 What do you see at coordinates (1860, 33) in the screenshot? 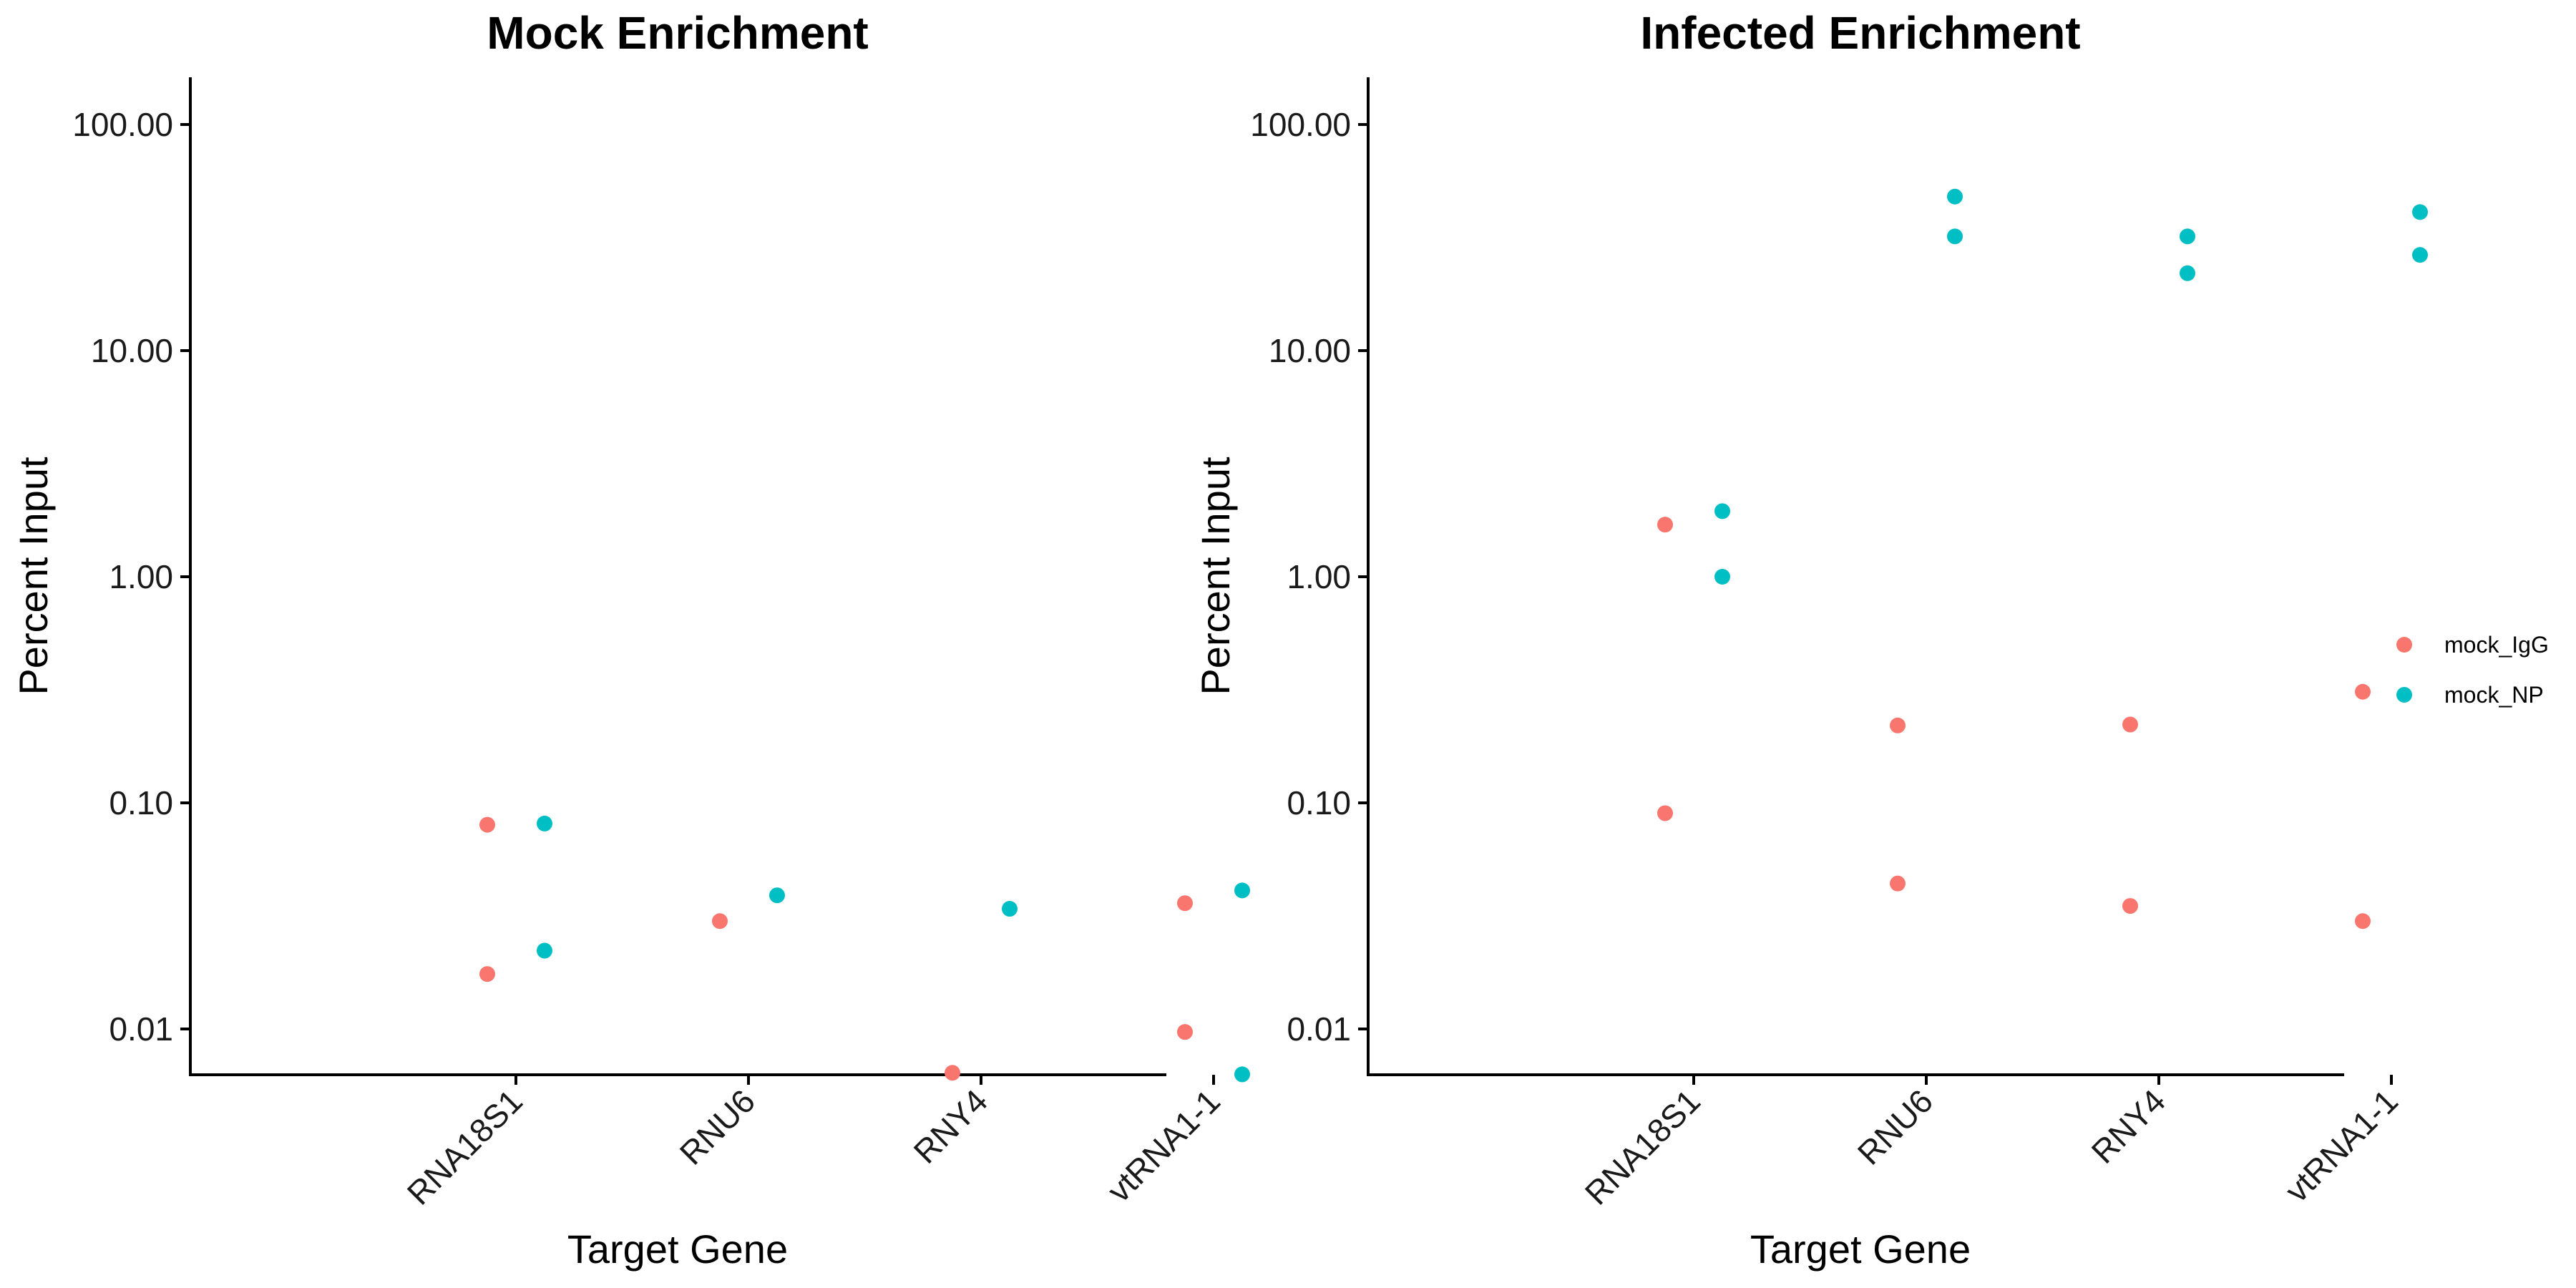
I see `panel-title: Infected Enrichment` at bounding box center [1860, 33].